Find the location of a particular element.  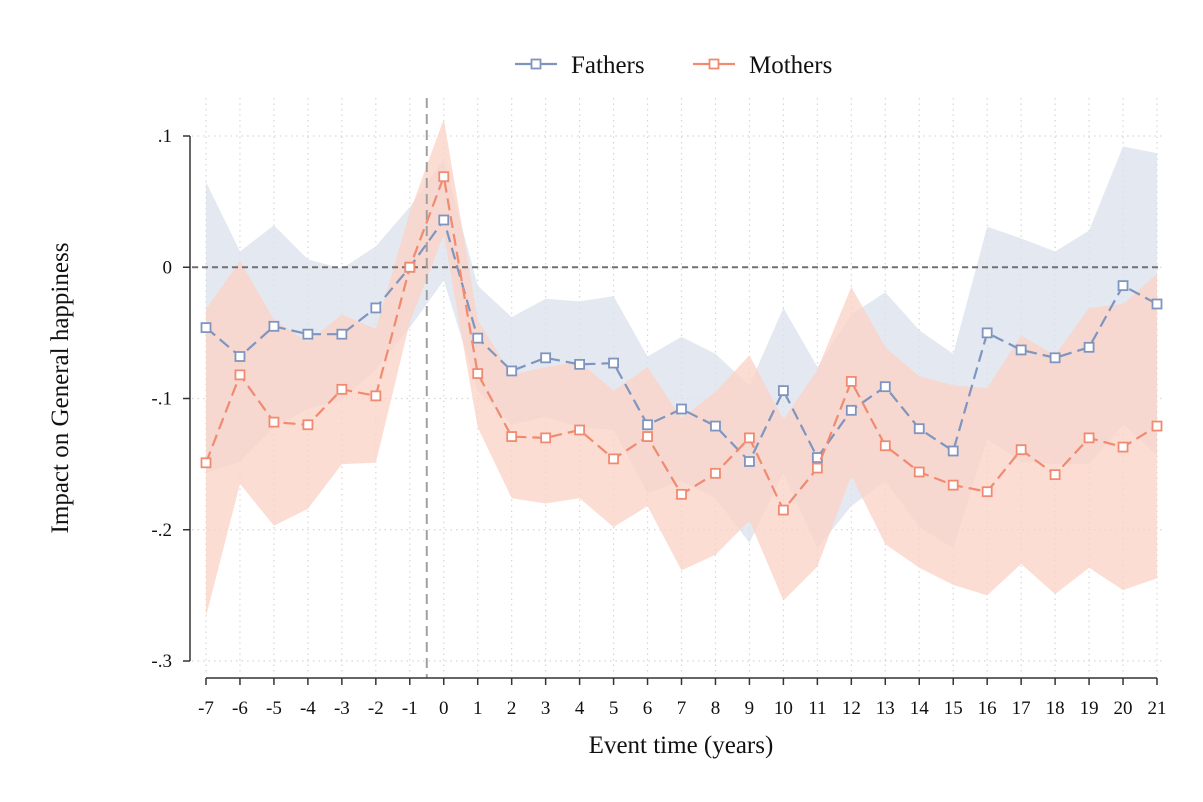

x-tick-label: 13 is located at coordinates (885, 708).